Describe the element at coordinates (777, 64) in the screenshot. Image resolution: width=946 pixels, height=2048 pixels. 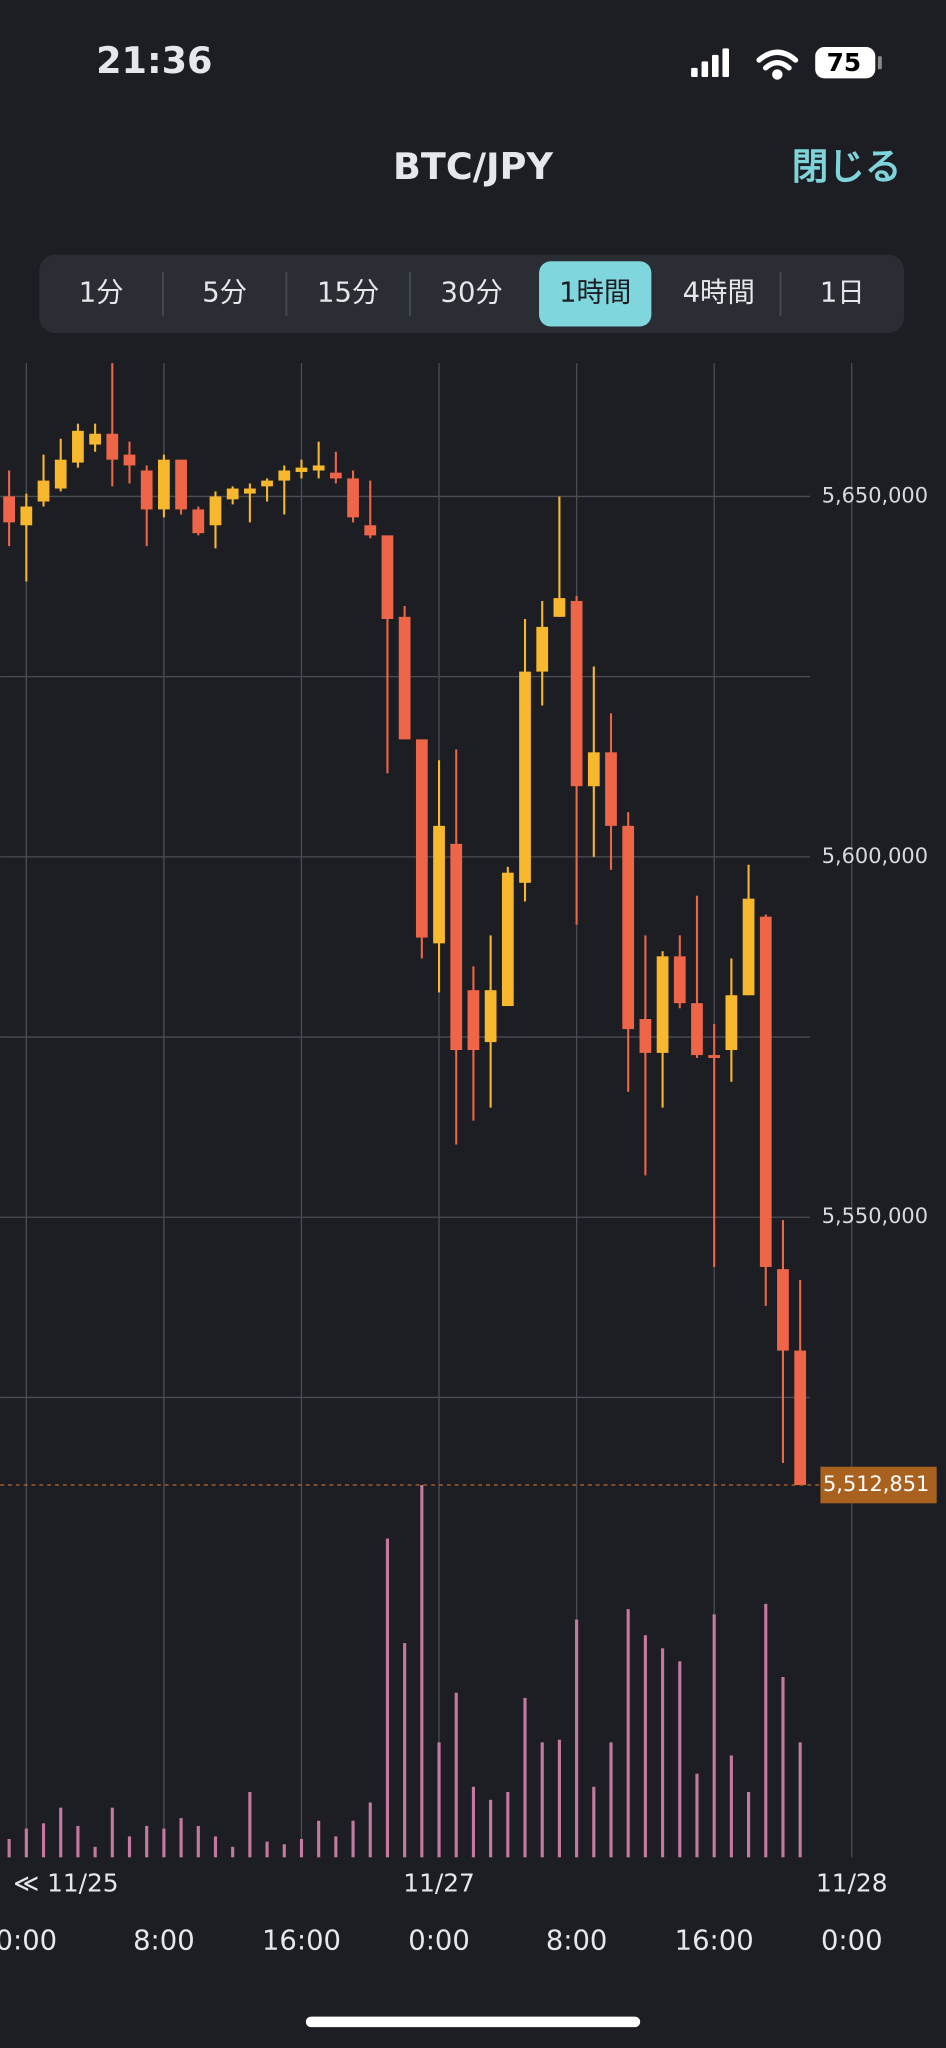
I see `wifi-icon` at that location.